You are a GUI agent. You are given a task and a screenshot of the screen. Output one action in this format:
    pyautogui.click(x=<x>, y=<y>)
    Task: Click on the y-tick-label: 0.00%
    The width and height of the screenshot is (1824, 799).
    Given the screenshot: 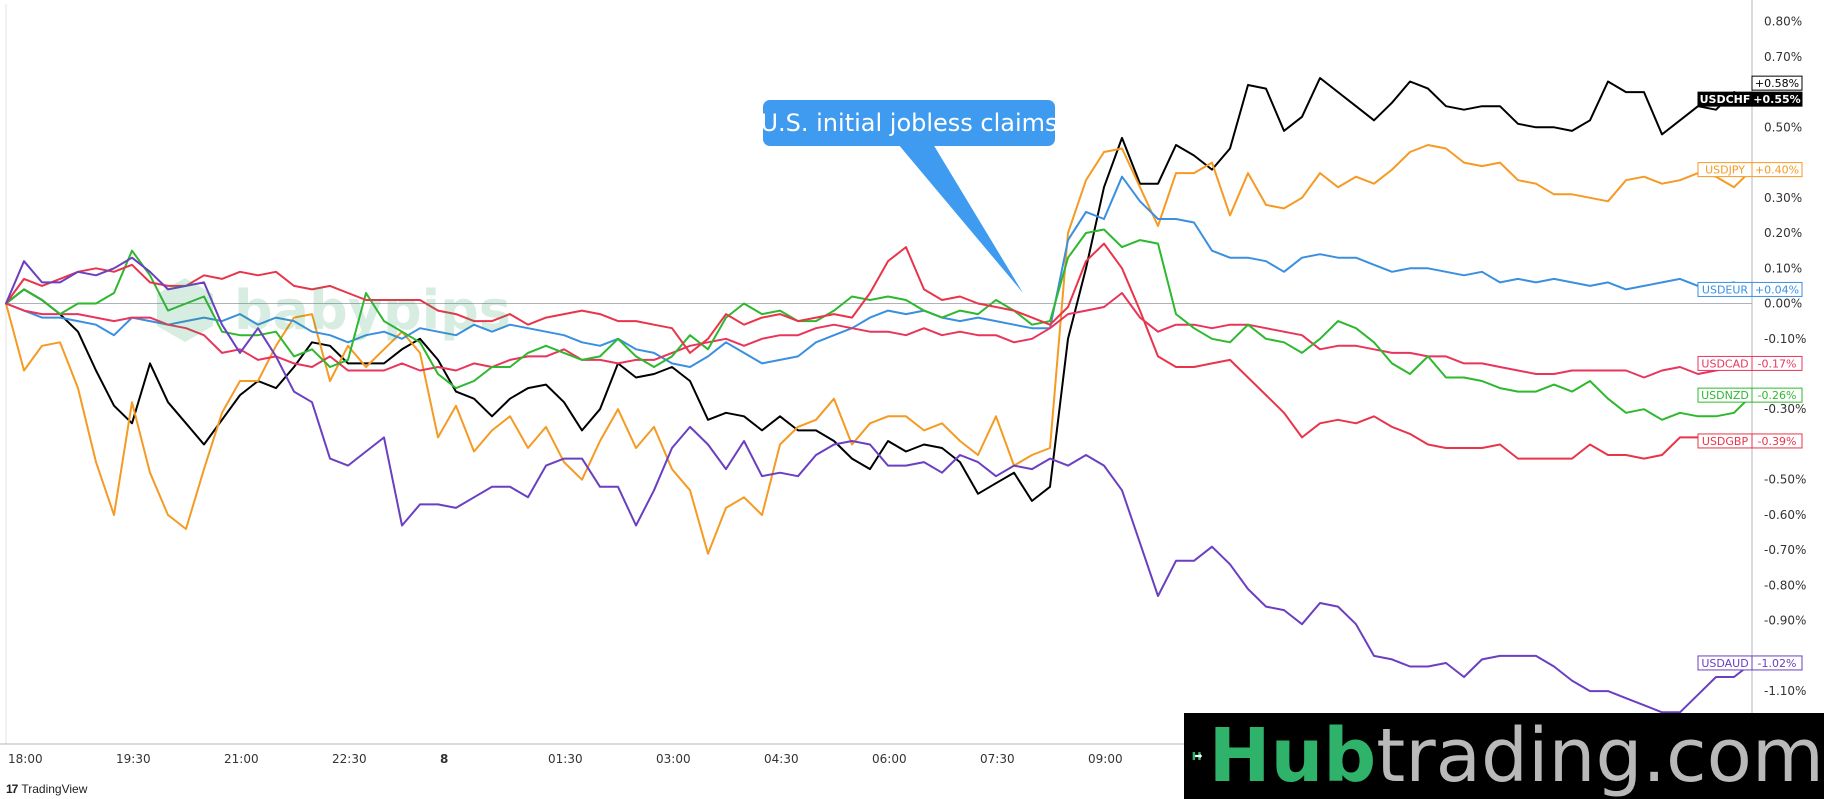 What is the action you would take?
    pyautogui.click(x=1783, y=304)
    